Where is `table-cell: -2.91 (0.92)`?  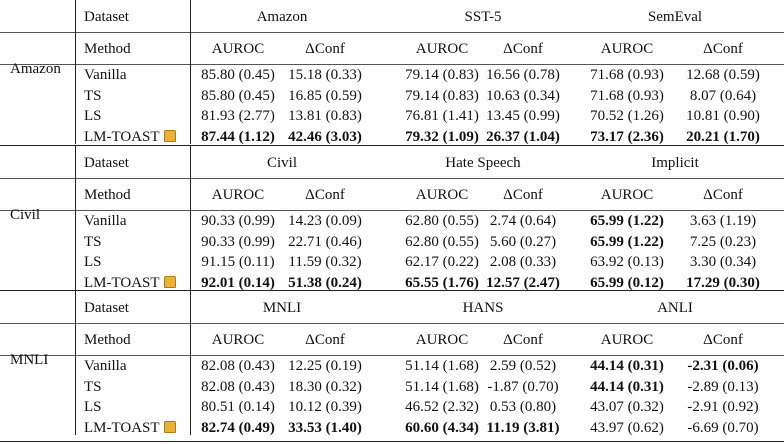 table-cell: -2.91 (0.92) is located at coordinates (723, 407).